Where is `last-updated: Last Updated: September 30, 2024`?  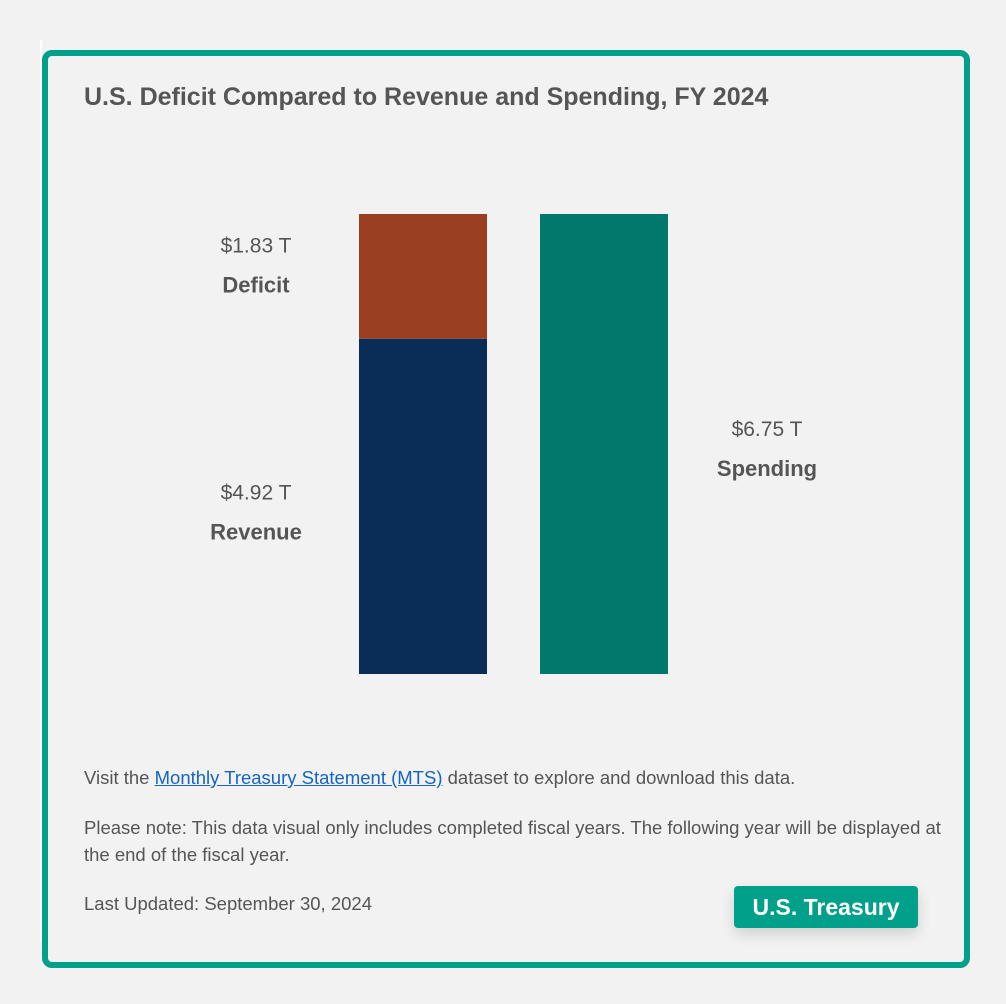
last-updated: Last Updated: September 30, 2024 is located at coordinates (228, 903).